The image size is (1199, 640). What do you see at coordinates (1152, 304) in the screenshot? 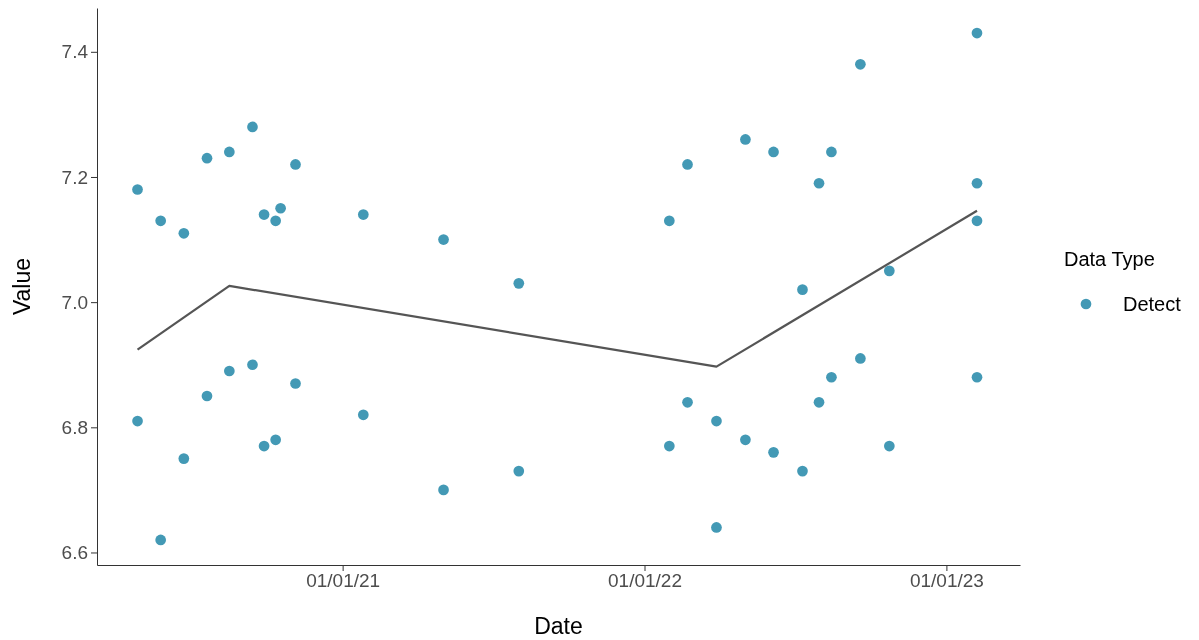
I see `legend-label: Detect` at bounding box center [1152, 304].